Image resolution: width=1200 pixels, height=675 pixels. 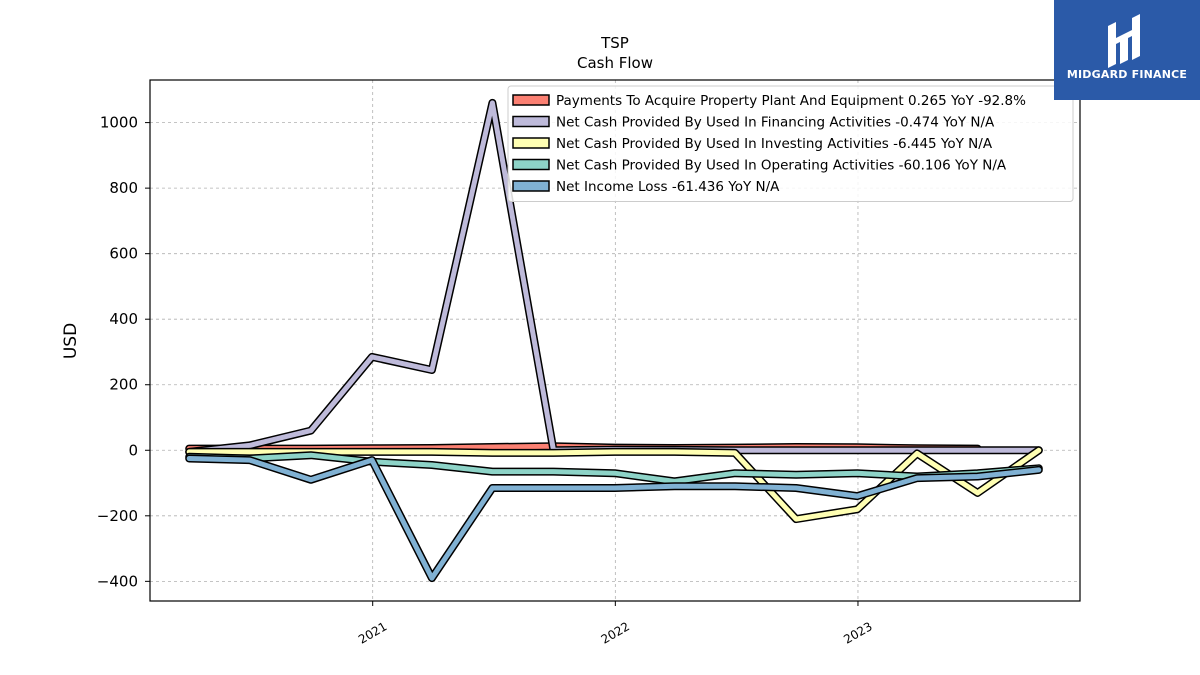 What do you see at coordinates (123, 352) in the screenshot?
I see `y-ticks: −400 −200 0 200 400 600 800 1000` at bounding box center [123, 352].